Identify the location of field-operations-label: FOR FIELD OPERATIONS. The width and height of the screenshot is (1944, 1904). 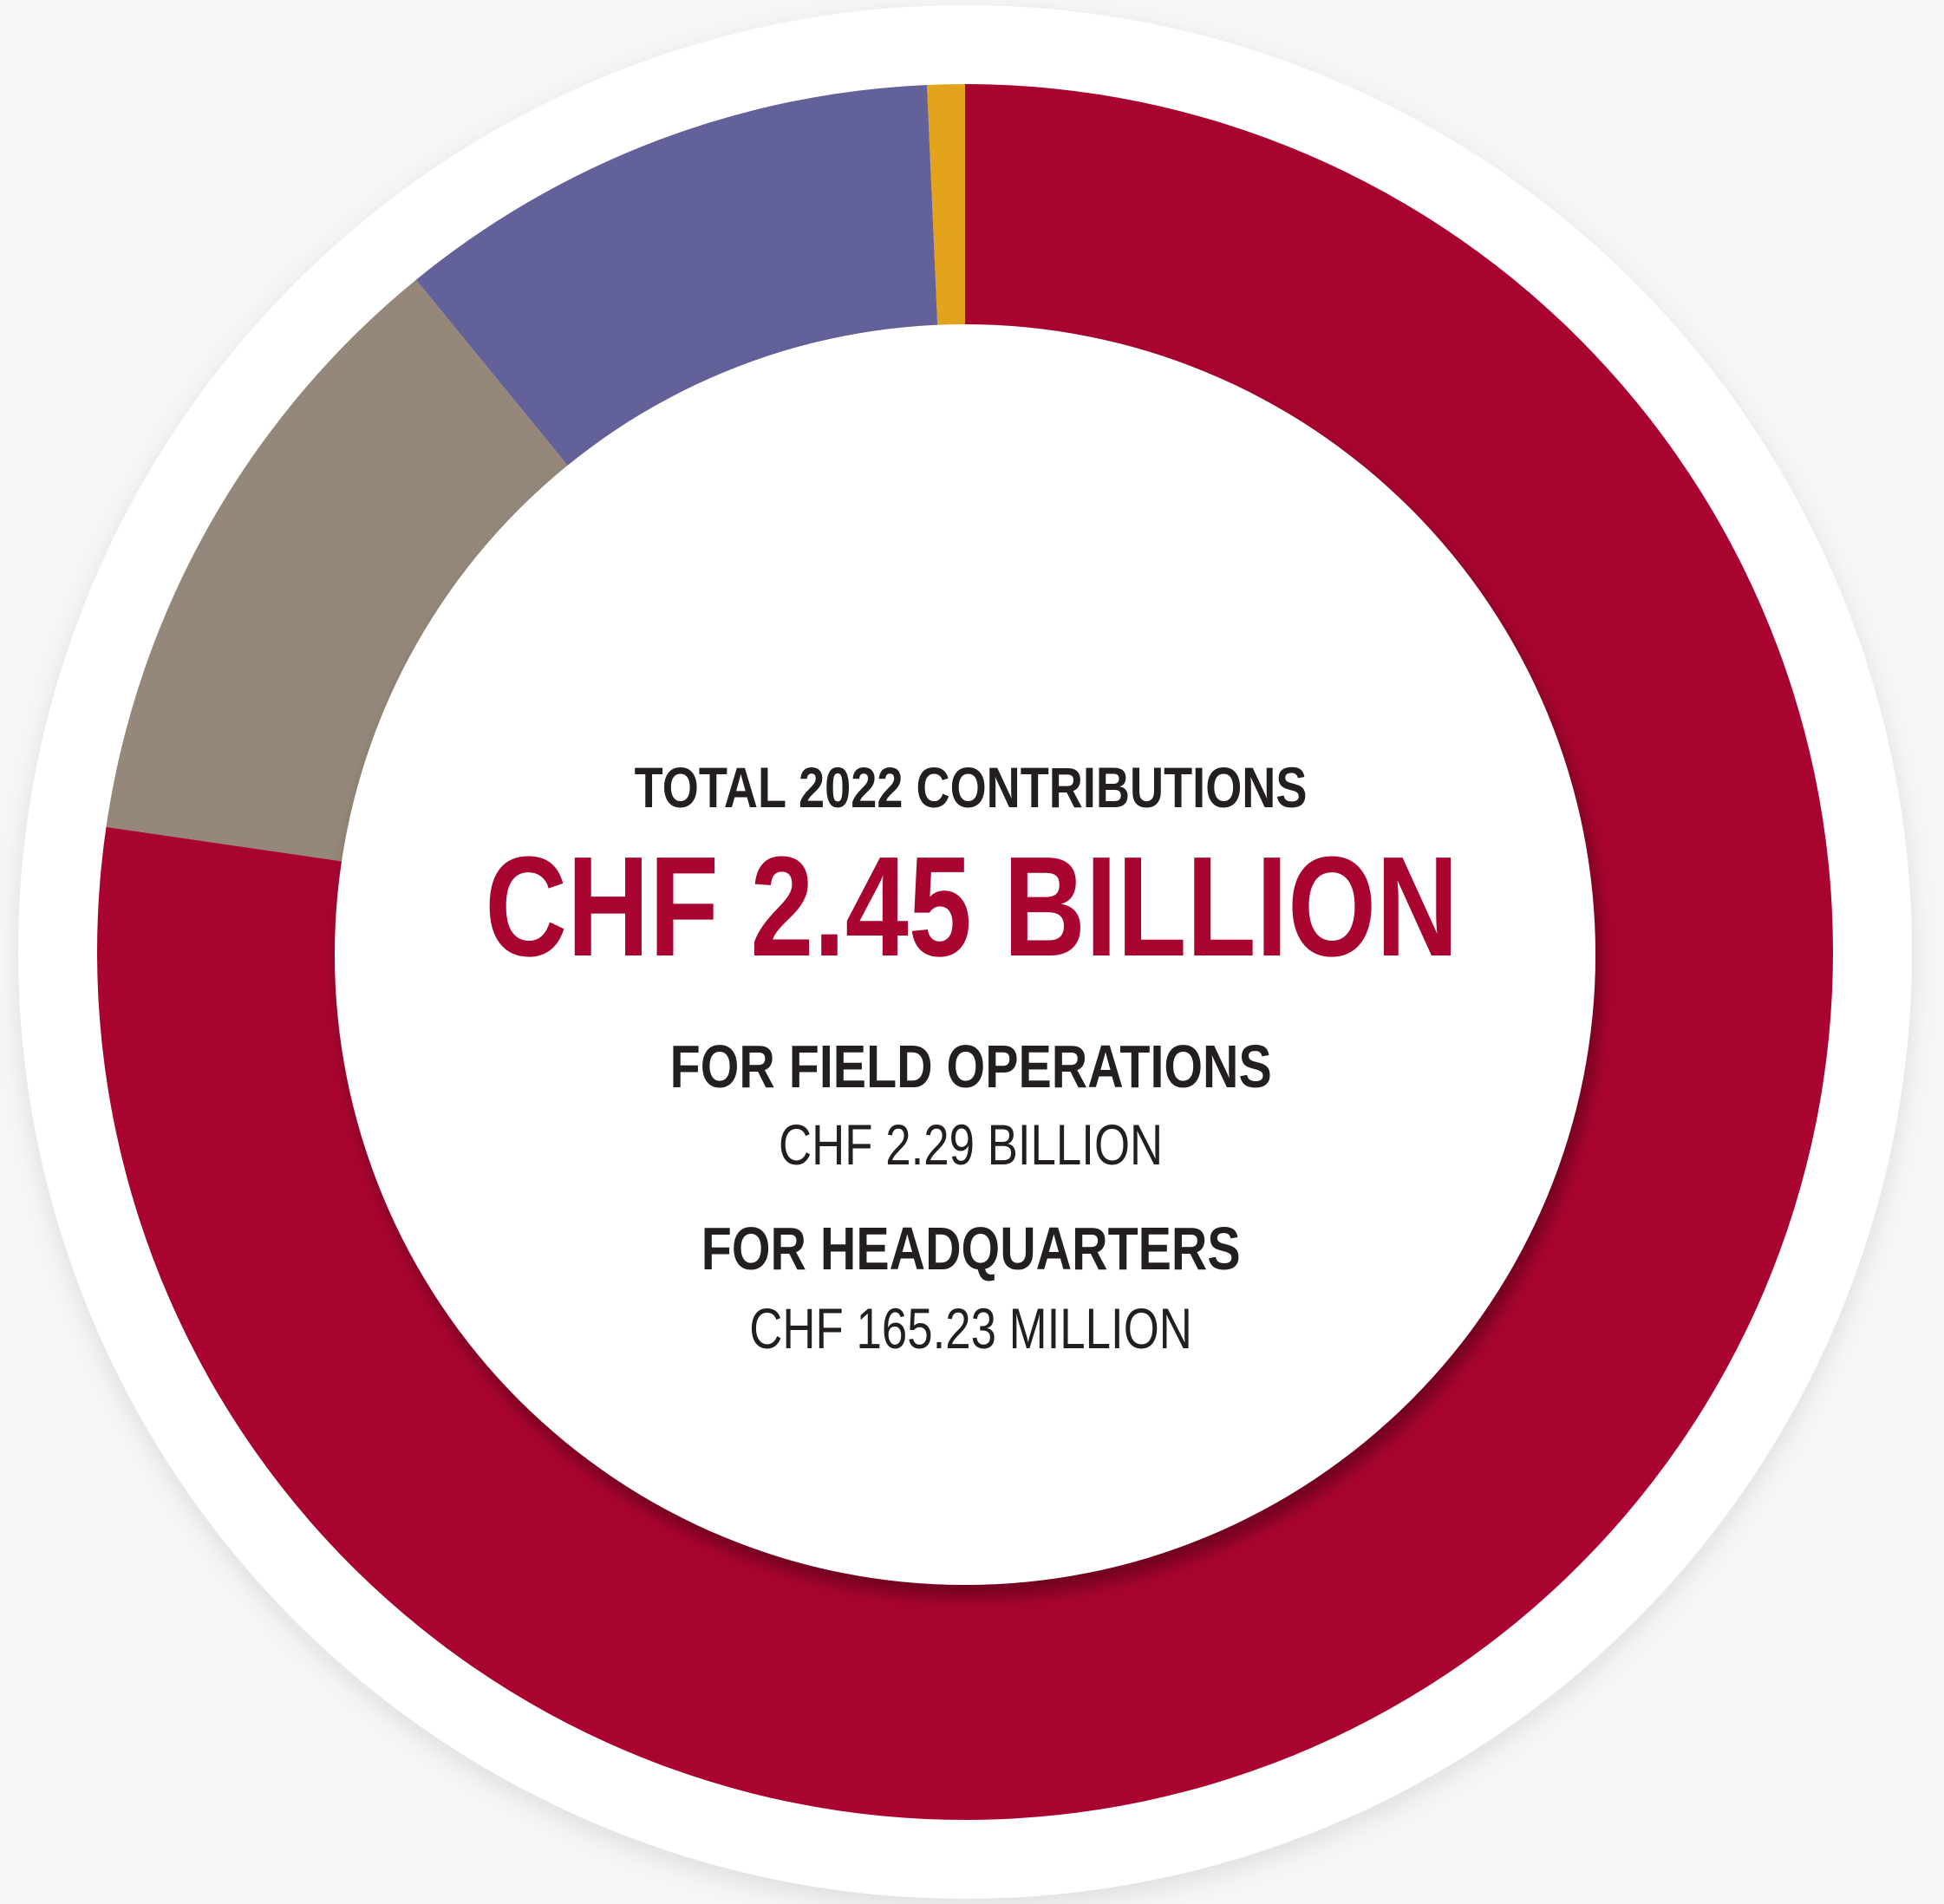
(970, 1066).